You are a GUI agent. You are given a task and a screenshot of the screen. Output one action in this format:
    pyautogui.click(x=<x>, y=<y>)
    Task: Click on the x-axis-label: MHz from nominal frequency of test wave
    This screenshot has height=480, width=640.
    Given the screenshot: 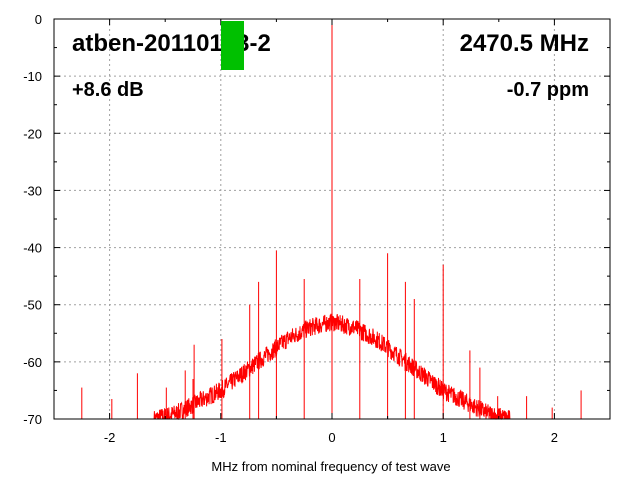 What is the action you would take?
    pyautogui.click(x=330, y=466)
    